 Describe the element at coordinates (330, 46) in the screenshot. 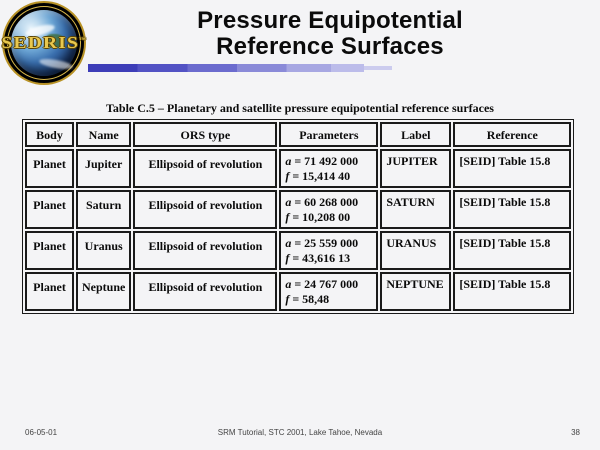

I see `title-line-2: Reference Surfaces` at that location.